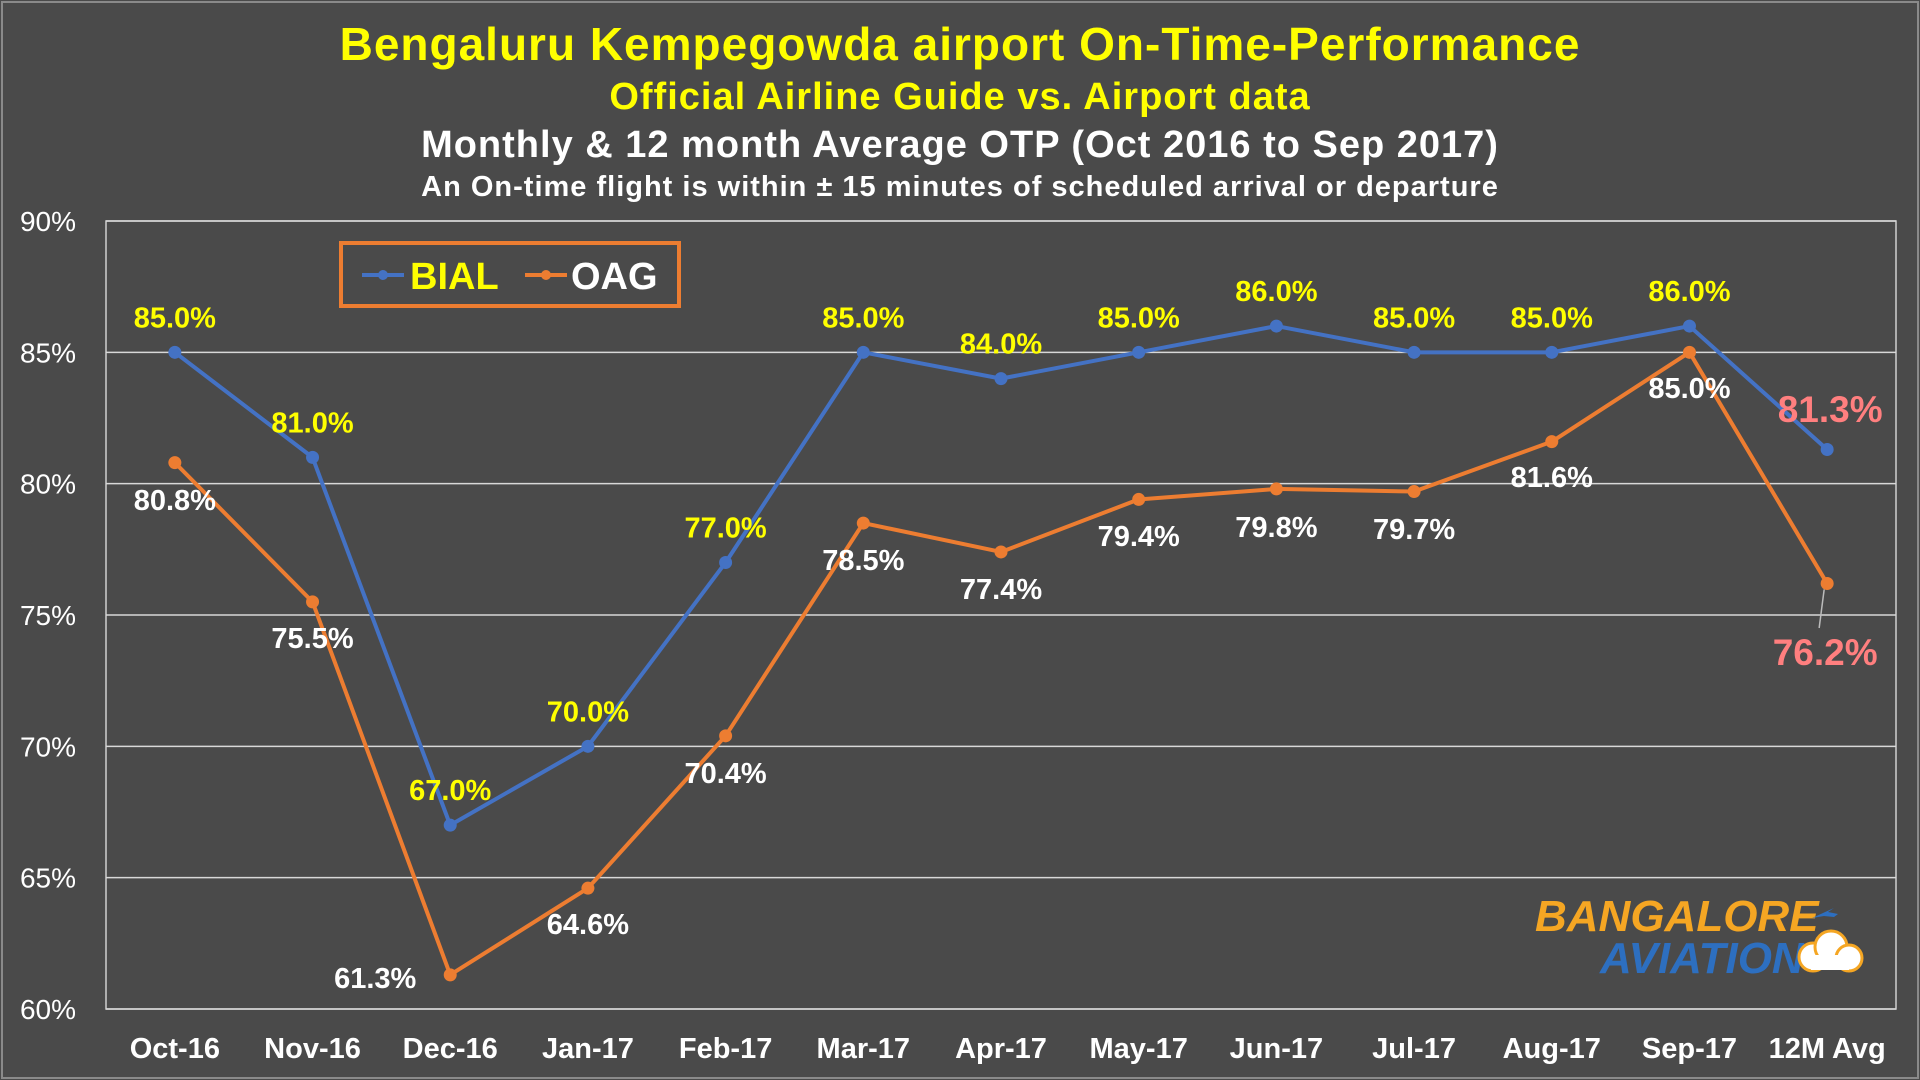 The height and width of the screenshot is (1080, 1920). I want to click on legend-bial-marker, so click(383, 275).